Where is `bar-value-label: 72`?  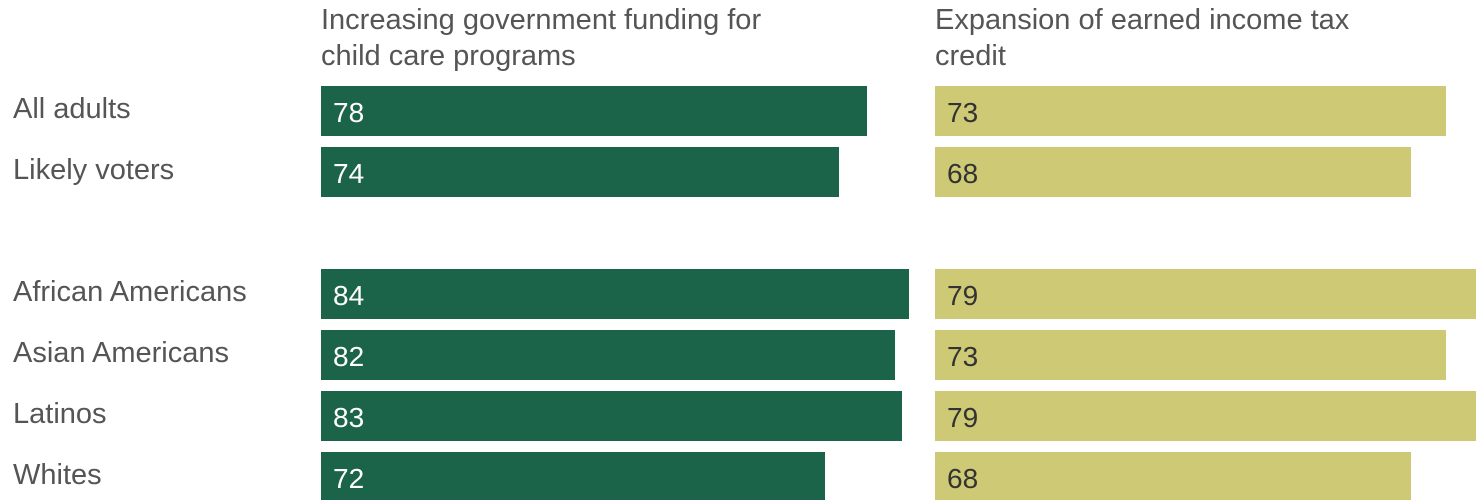 bar-value-label: 72 is located at coordinates (348, 478).